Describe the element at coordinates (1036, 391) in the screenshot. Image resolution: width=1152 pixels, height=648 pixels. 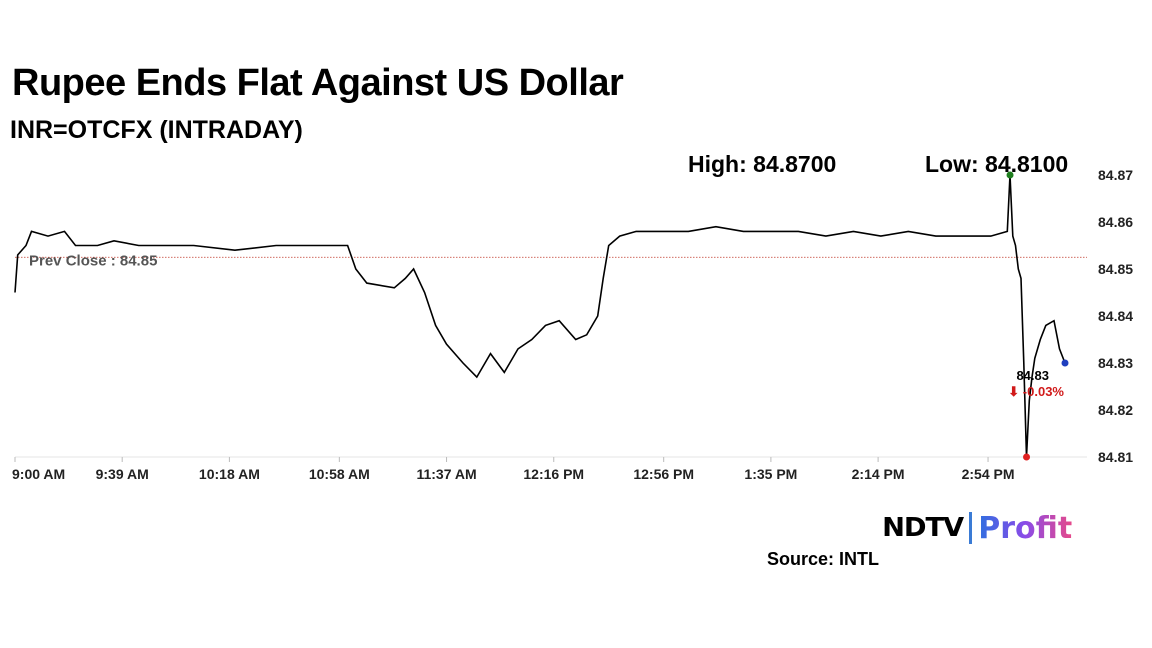
I see `change-percent-label: ⬇ -0.03%` at that location.